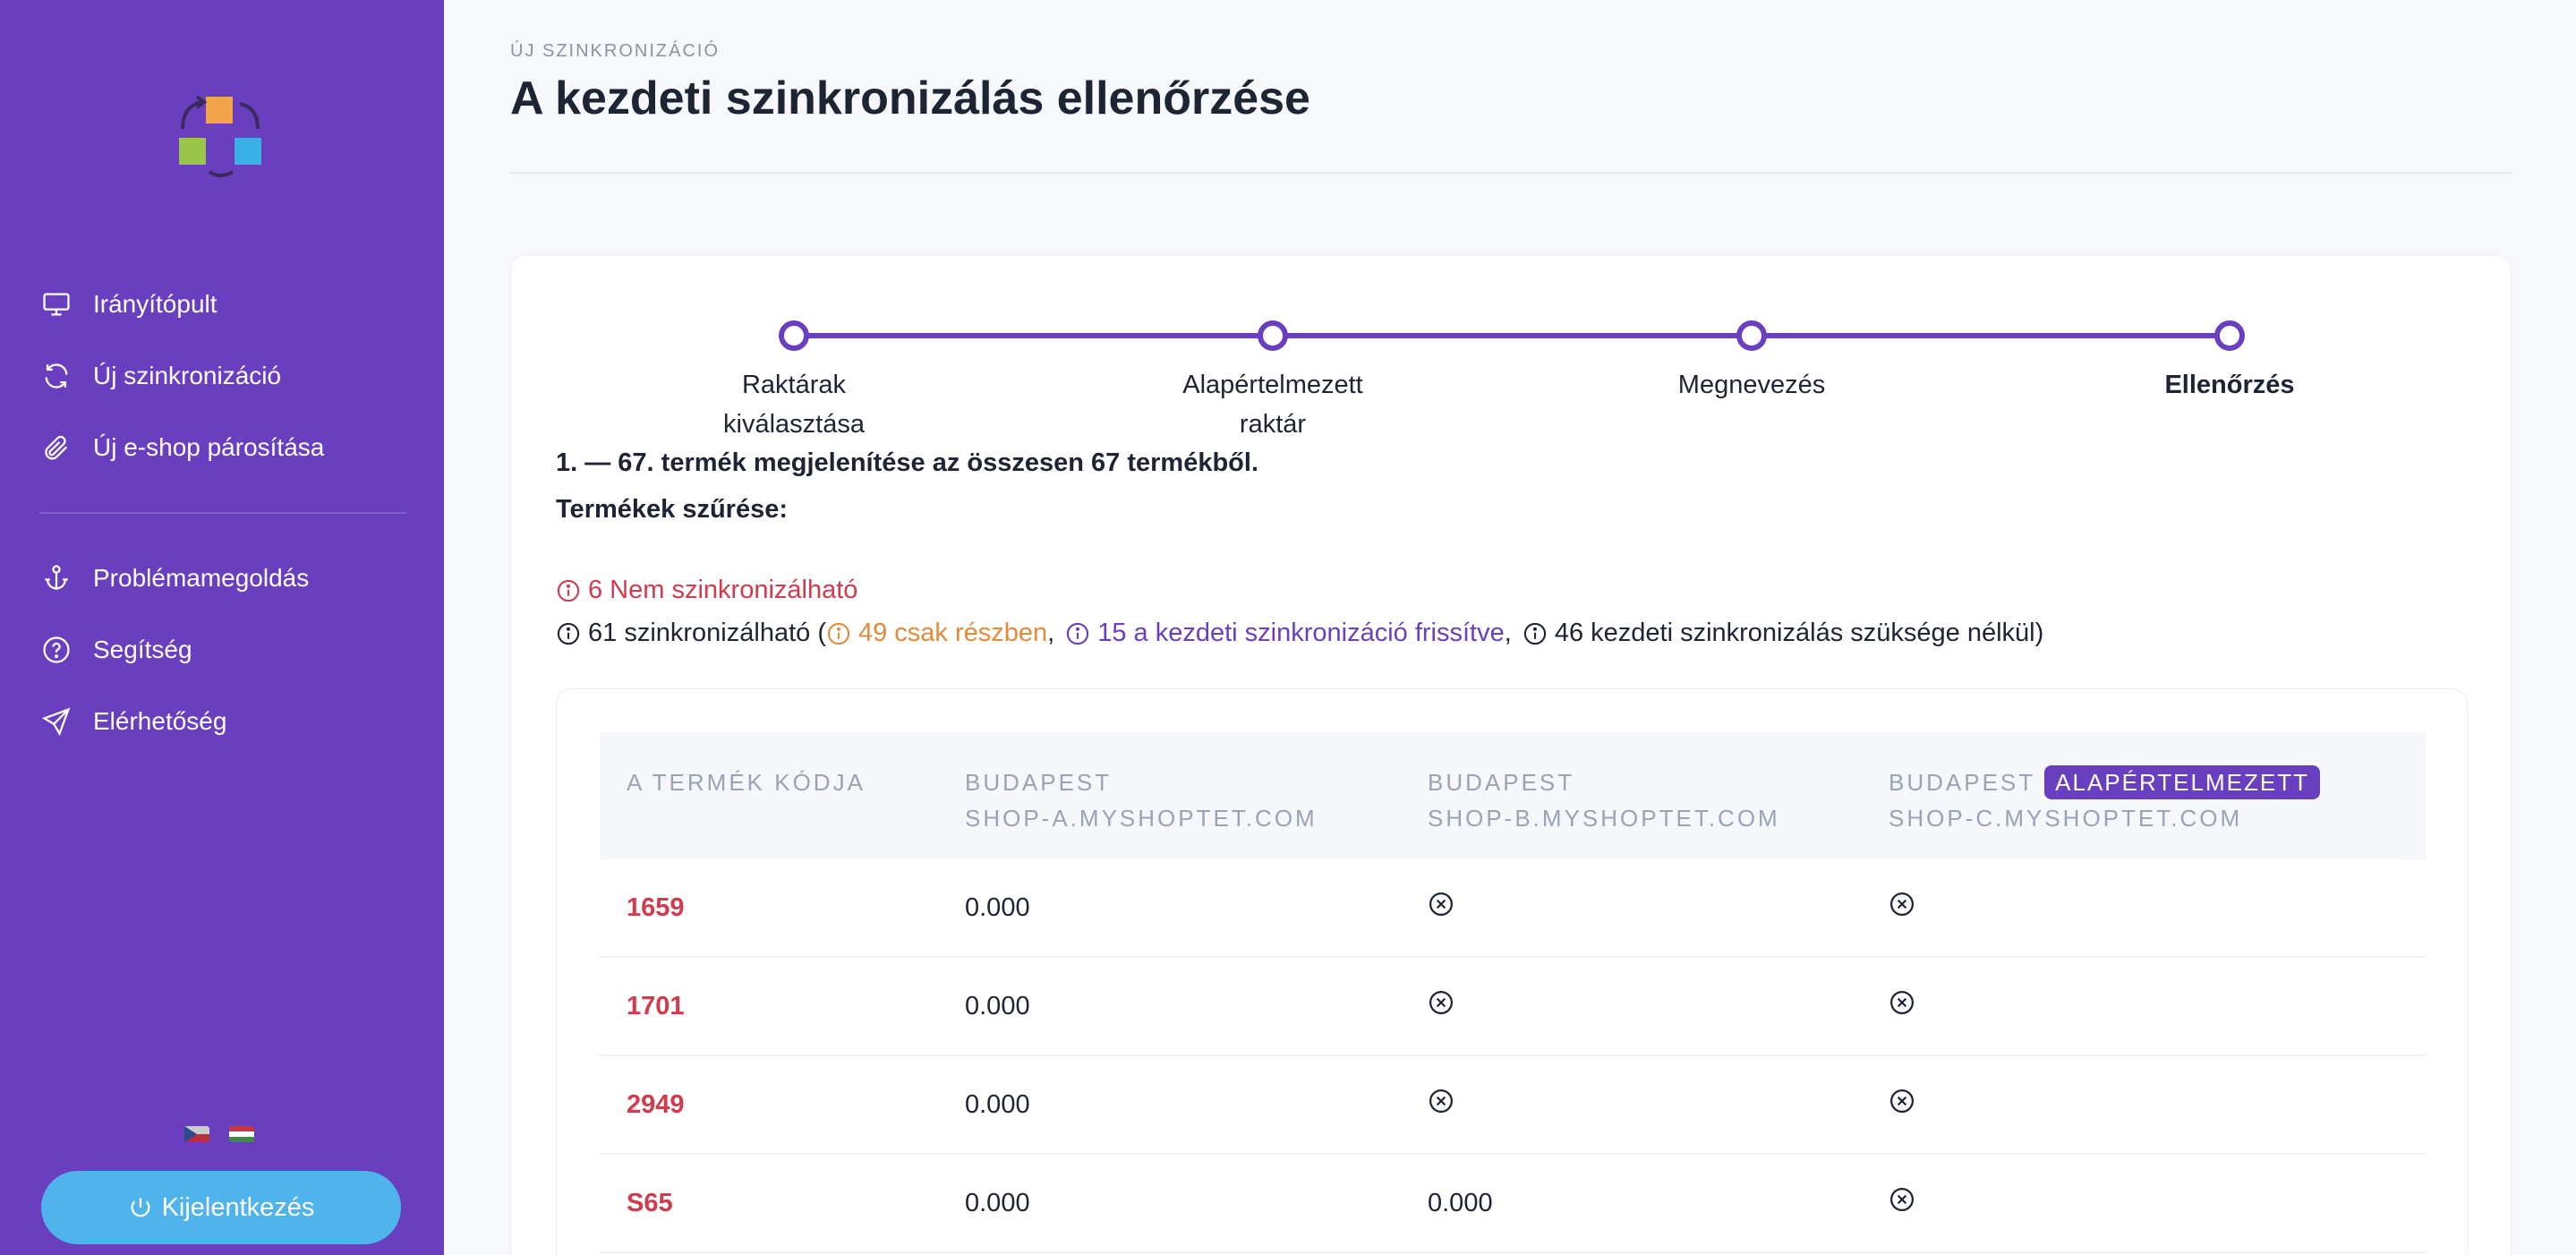 The image size is (2576, 1255). What do you see at coordinates (656, 1104) in the screenshot?
I see `product-code: 2949` at bounding box center [656, 1104].